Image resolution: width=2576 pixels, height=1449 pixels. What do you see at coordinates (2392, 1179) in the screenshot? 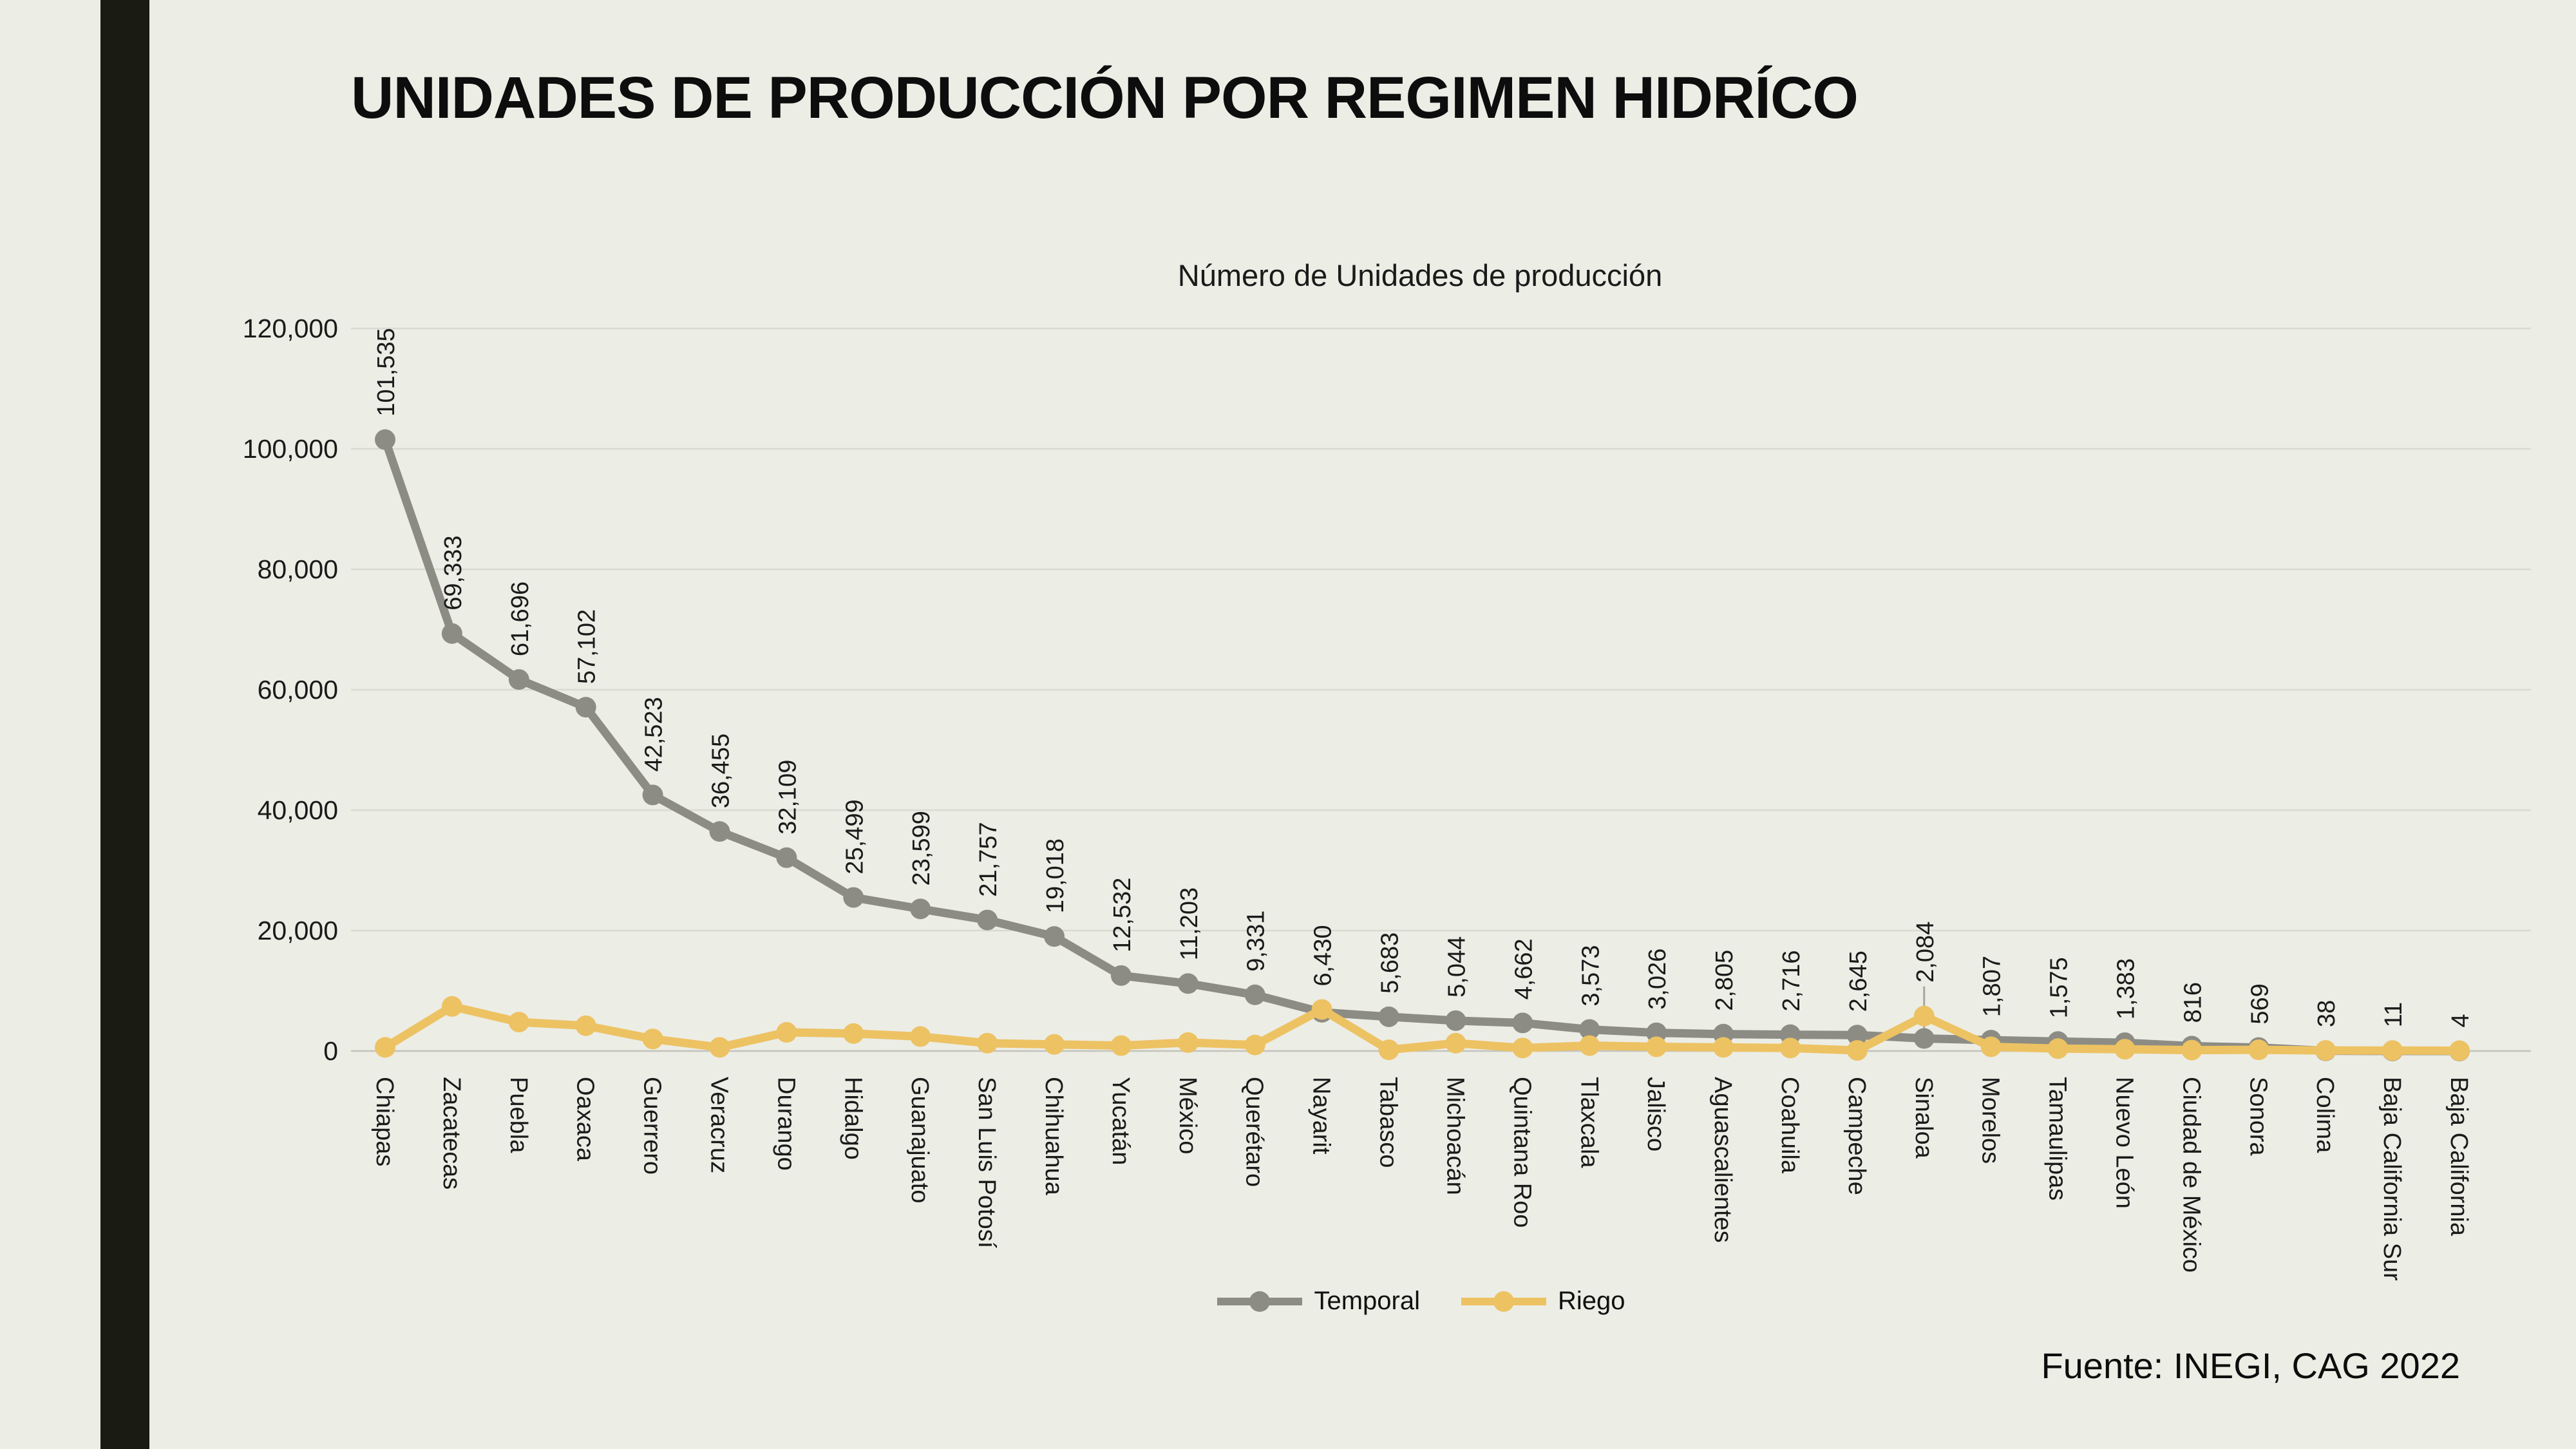
I see `x-axis-label: Baja California Sur` at bounding box center [2392, 1179].